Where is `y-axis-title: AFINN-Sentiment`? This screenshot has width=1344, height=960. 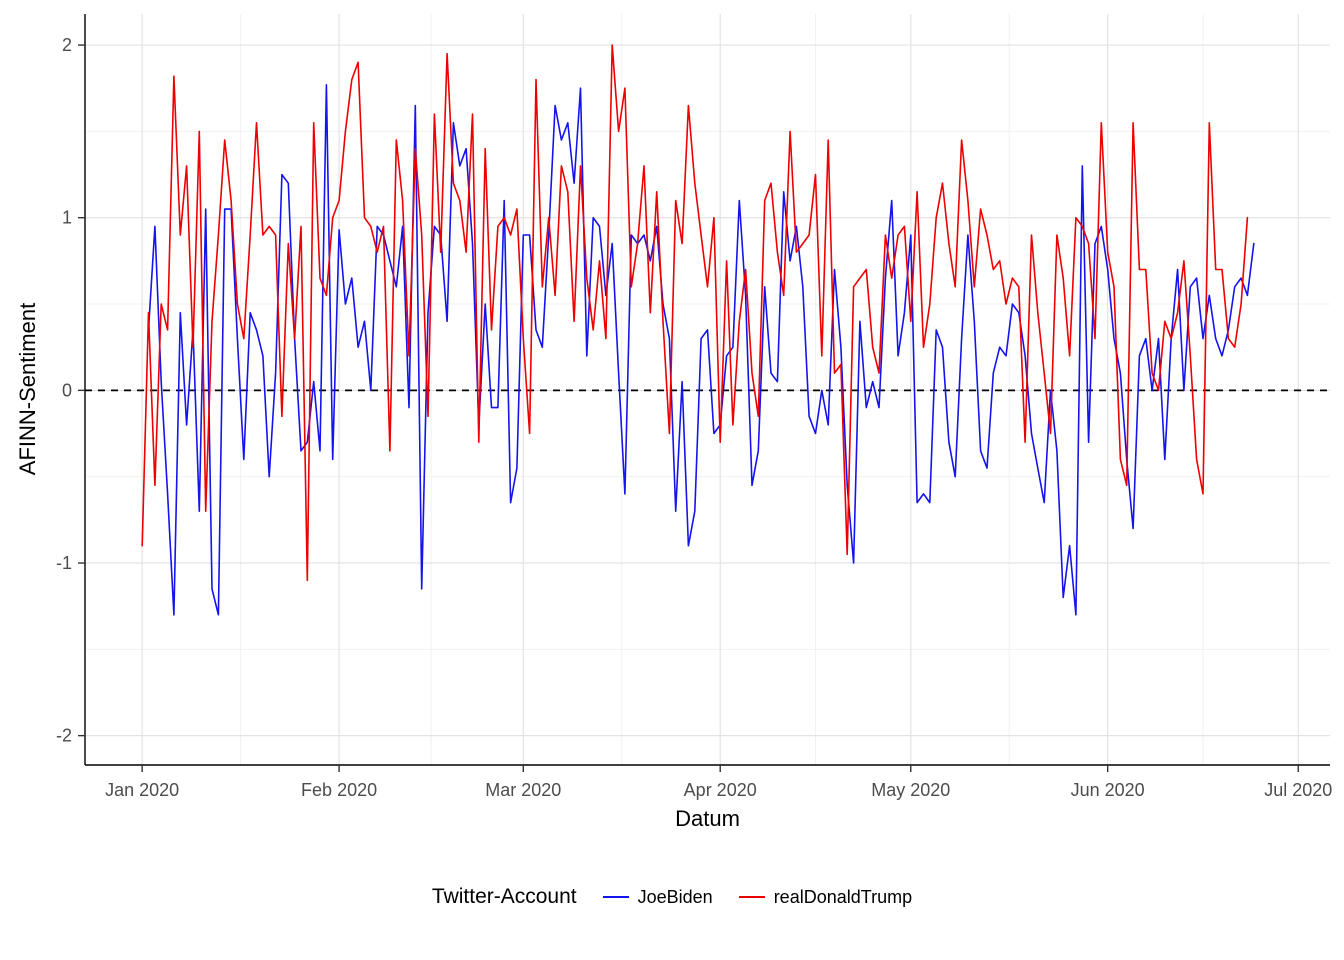
y-axis-title: AFINN-Sentiment is located at coordinates (27, 389).